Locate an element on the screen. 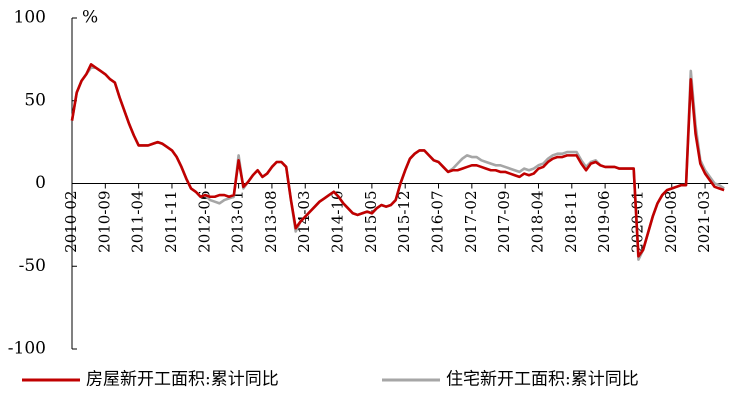 Image resolution: width=734 pixels, height=402 pixels. x-tick-label: 2017-02 is located at coordinates (471, 222).